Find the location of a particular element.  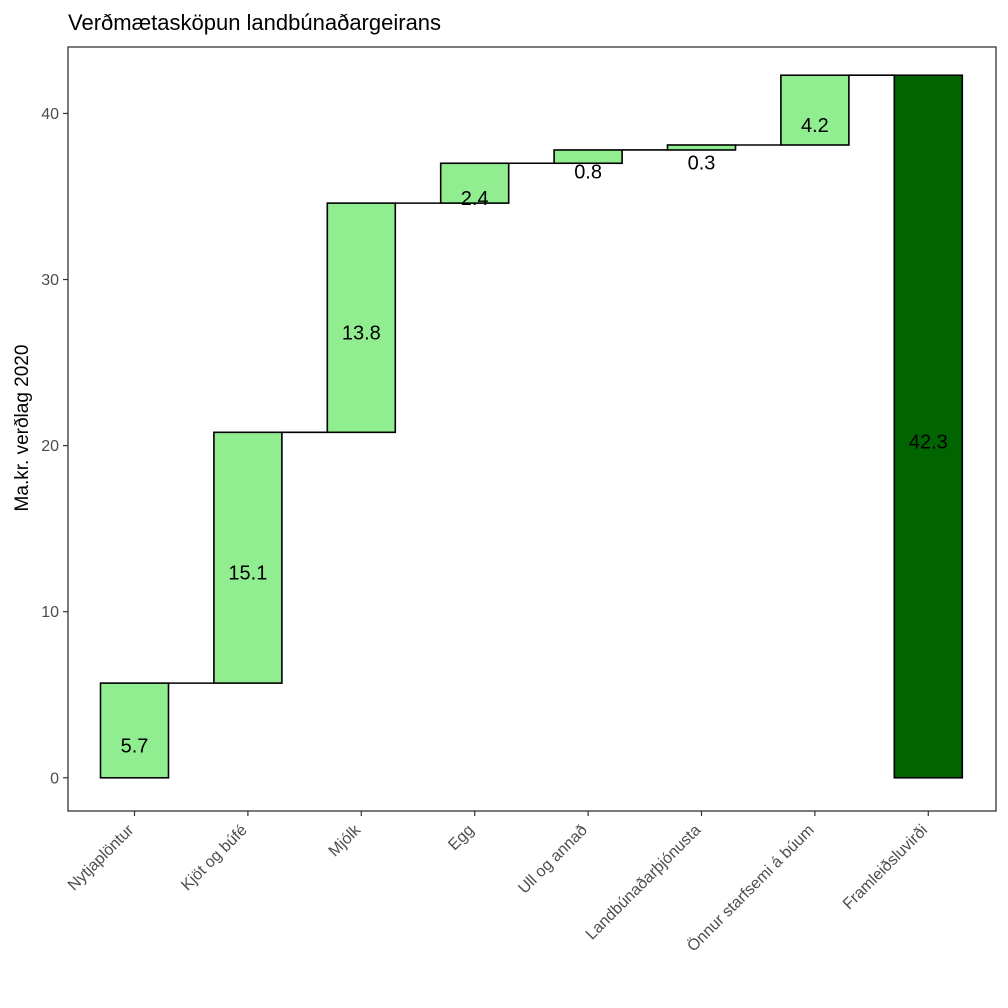

data-label: 13.8 is located at coordinates (361, 334).